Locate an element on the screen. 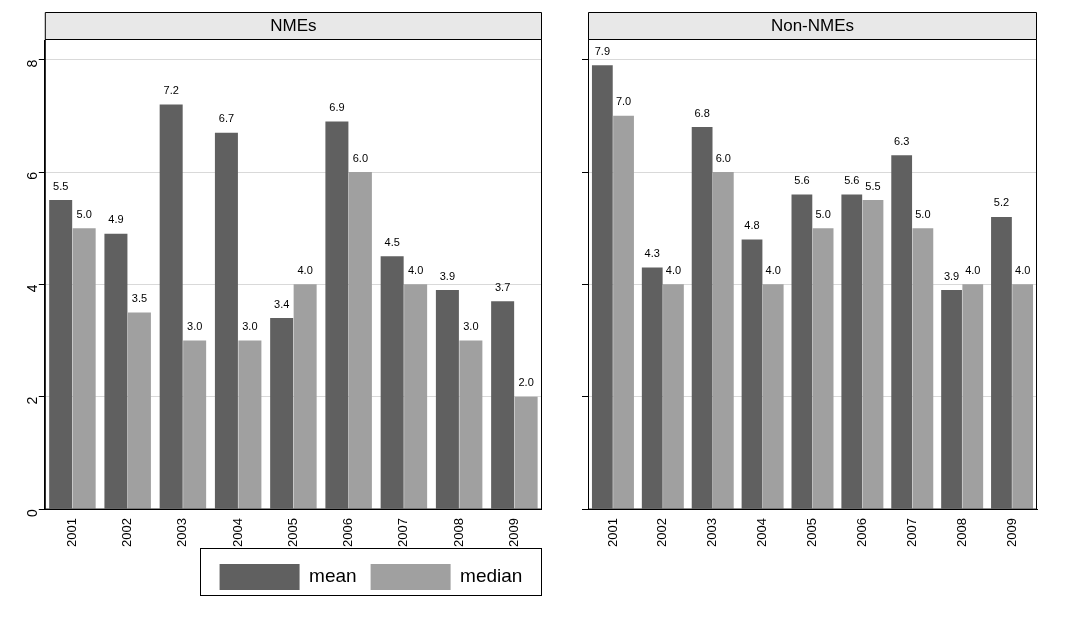  legend-label: median is located at coordinates (491, 576).